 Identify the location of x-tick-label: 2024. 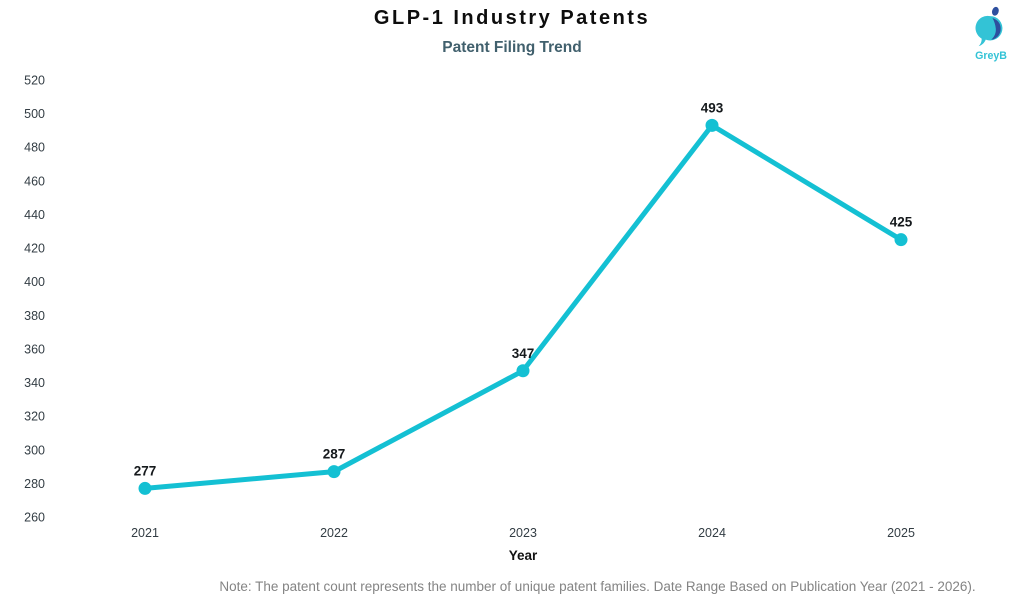
(712, 533).